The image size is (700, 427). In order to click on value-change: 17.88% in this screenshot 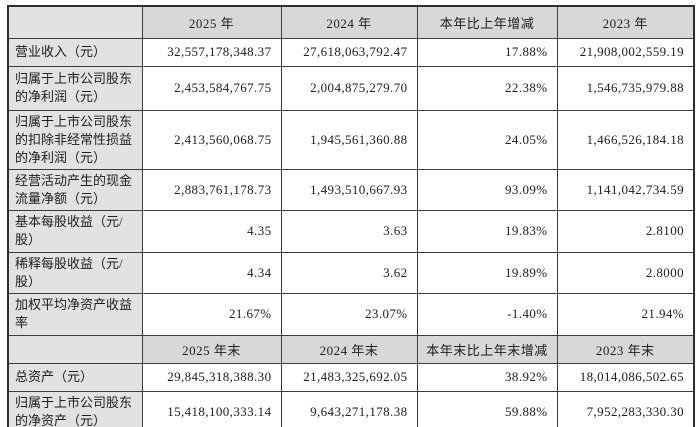, I will do `click(487, 52)`.